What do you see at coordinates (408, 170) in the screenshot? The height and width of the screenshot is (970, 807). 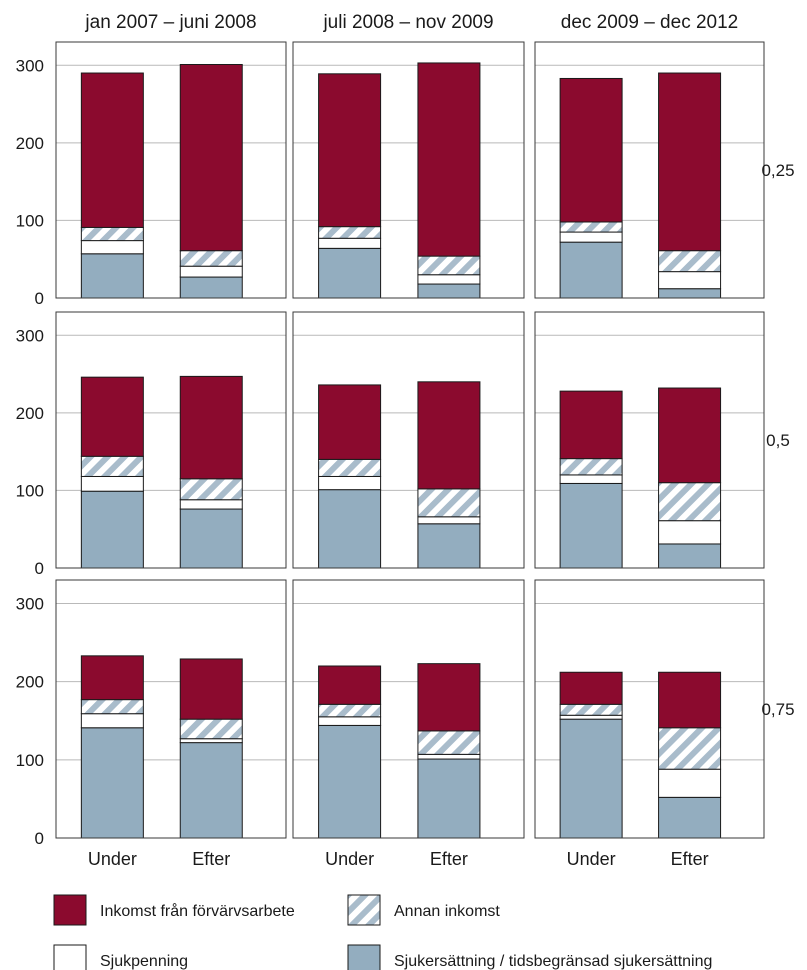 I see `panel-r0-c1` at bounding box center [408, 170].